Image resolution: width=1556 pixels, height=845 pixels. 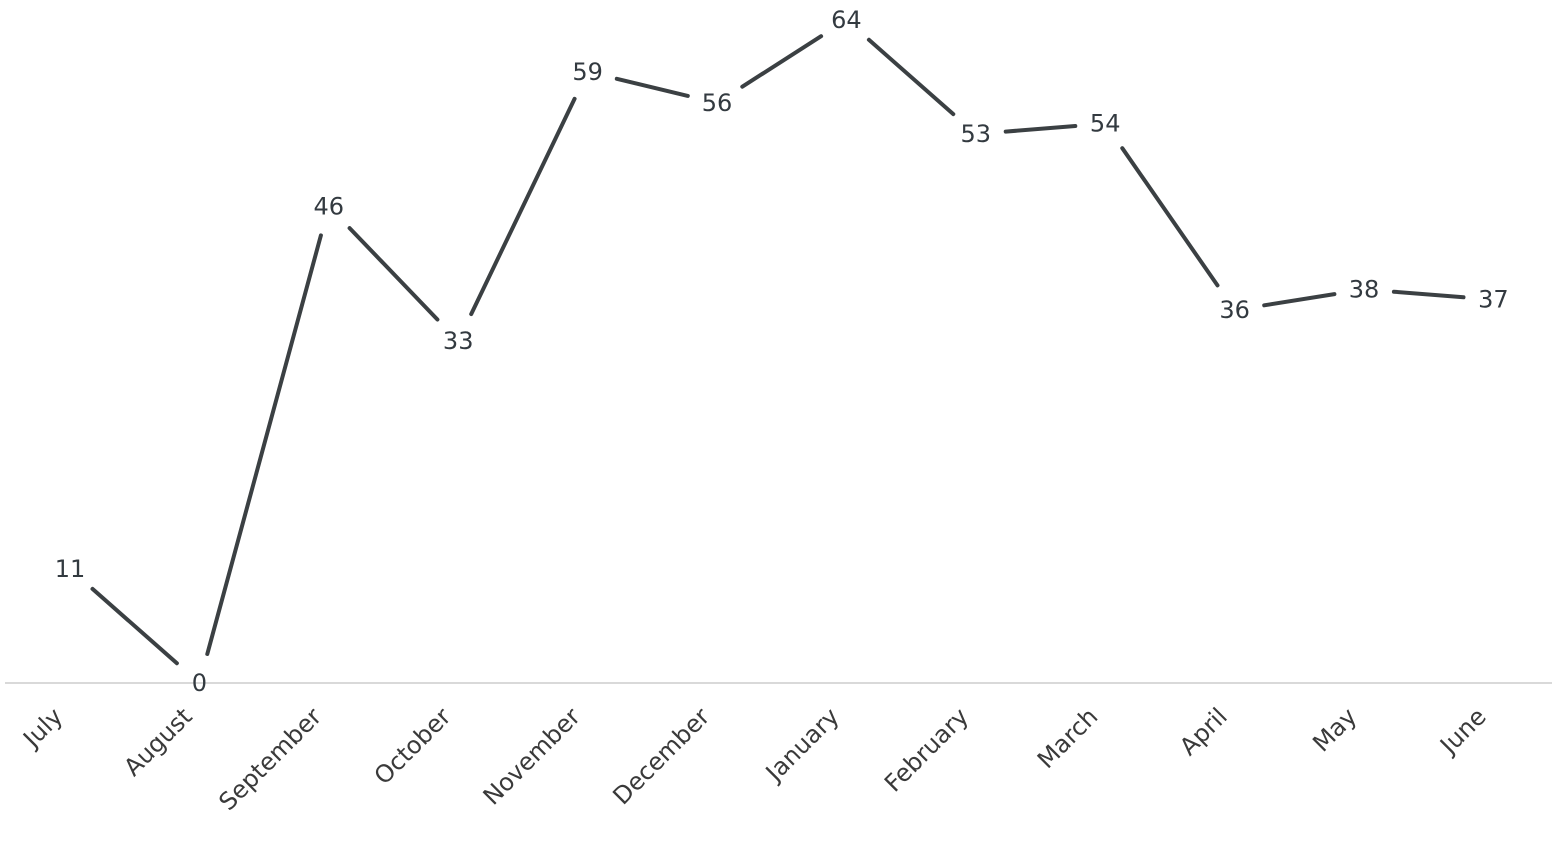 I want to click on data-label-november: 59, so click(x=587, y=72).